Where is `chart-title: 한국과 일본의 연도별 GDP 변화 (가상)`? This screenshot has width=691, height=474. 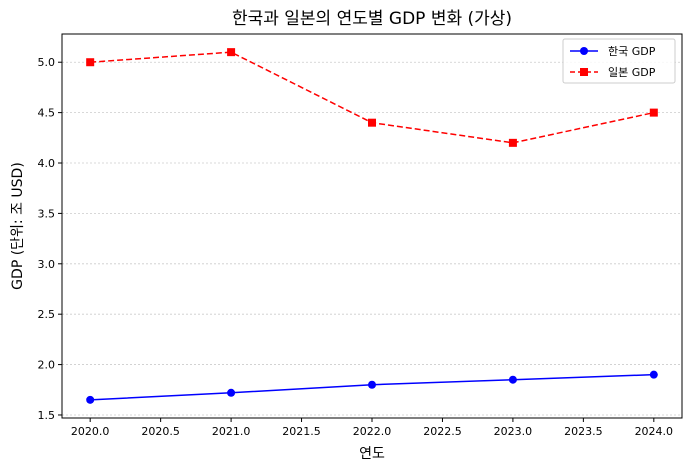 chart-title: 한국과 일본의 연도별 GDP 변화 (가상) is located at coordinates (372, 19).